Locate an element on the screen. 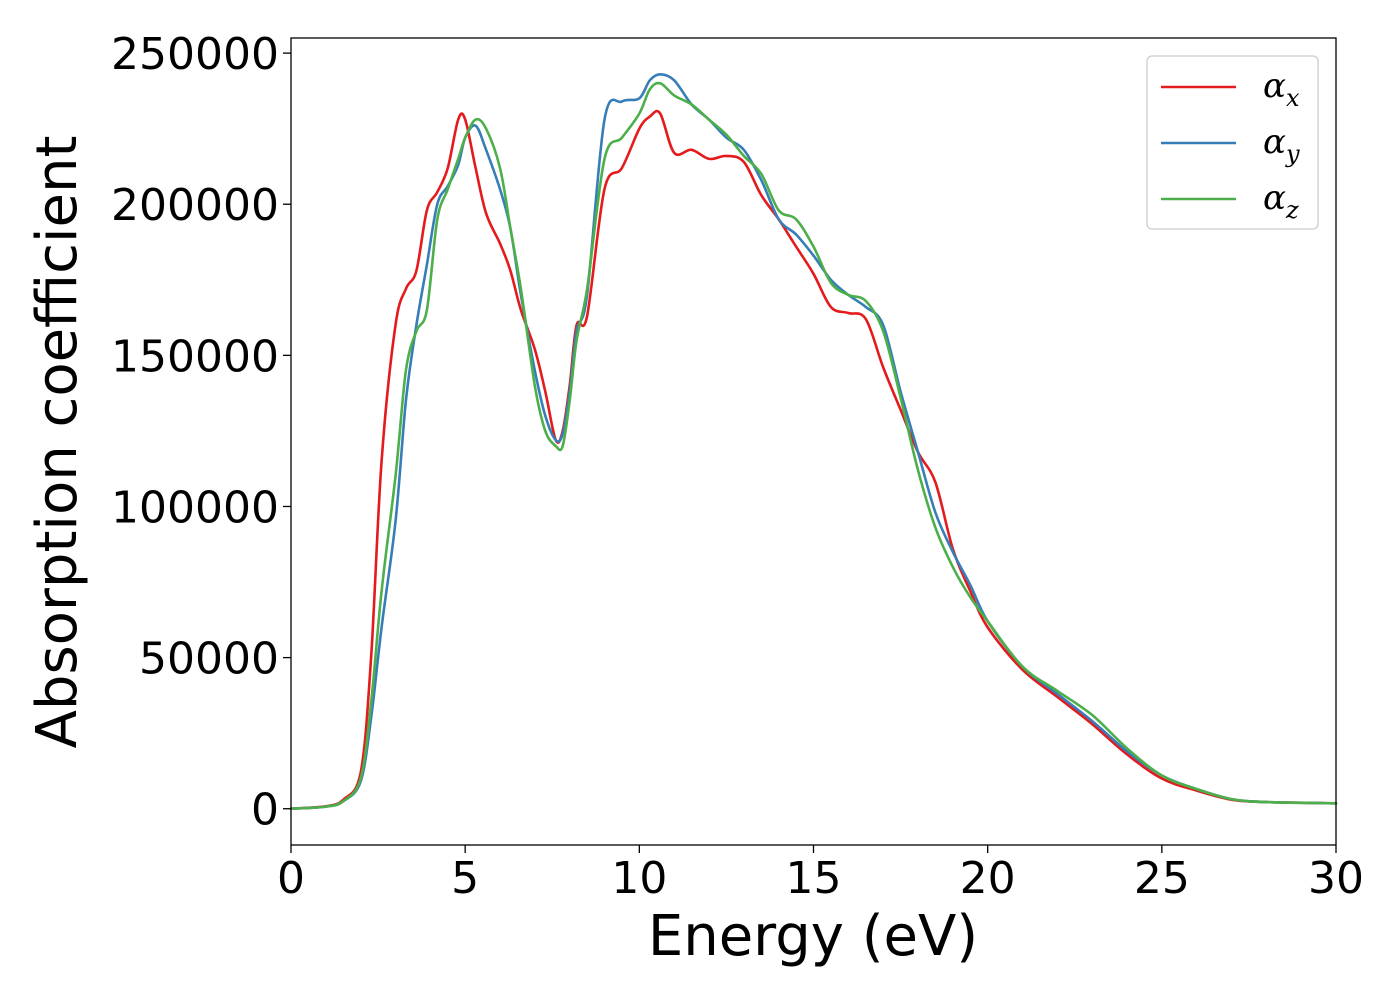 This screenshot has height=1000, width=1400. legend: αx αy αz is located at coordinates (1232, 142).